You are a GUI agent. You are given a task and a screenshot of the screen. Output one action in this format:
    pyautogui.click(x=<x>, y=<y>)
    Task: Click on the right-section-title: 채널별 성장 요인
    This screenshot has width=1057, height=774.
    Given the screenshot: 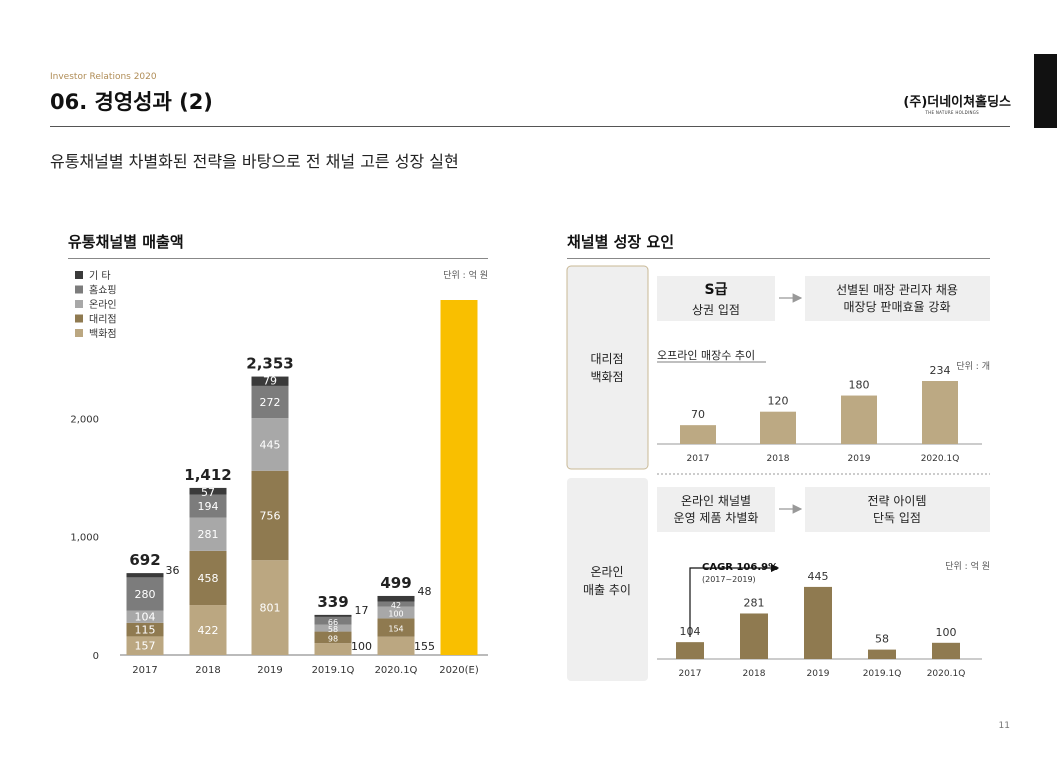 What is the action you would take?
    pyautogui.click(x=621, y=242)
    